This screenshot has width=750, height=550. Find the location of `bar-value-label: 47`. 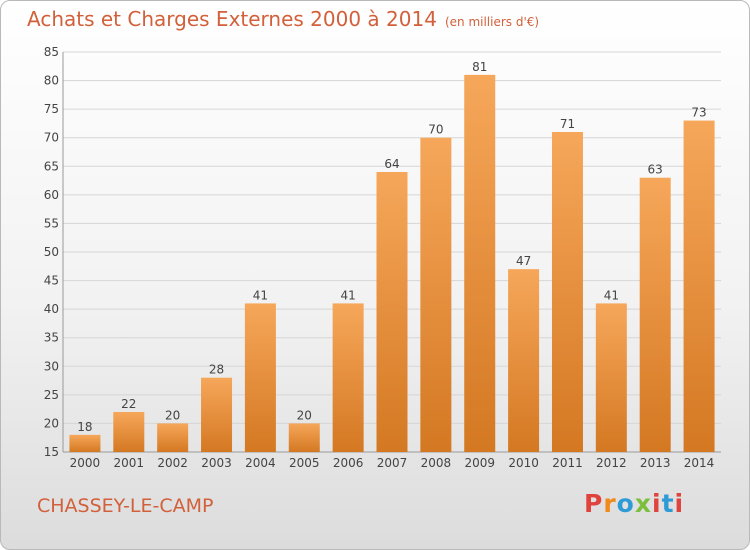

bar-value-label: 47 is located at coordinates (523, 261).